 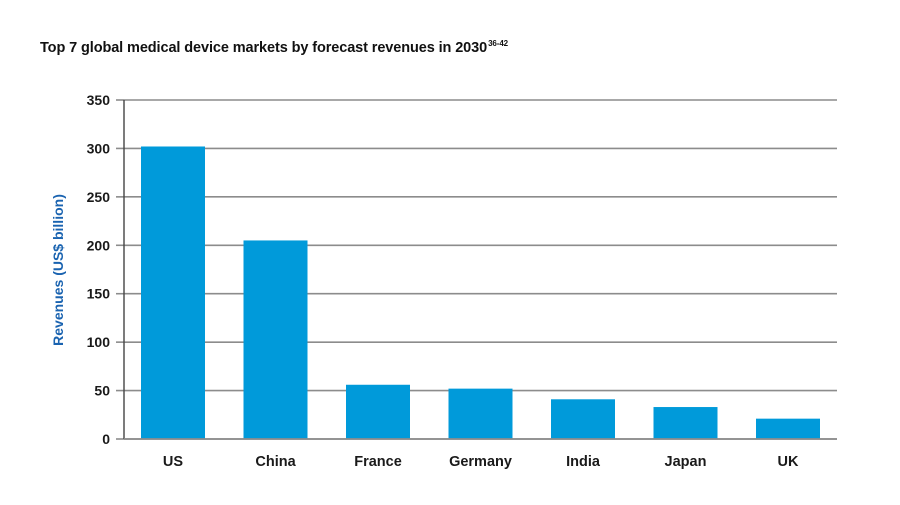 I want to click on x-tick-label: China, so click(x=275, y=462).